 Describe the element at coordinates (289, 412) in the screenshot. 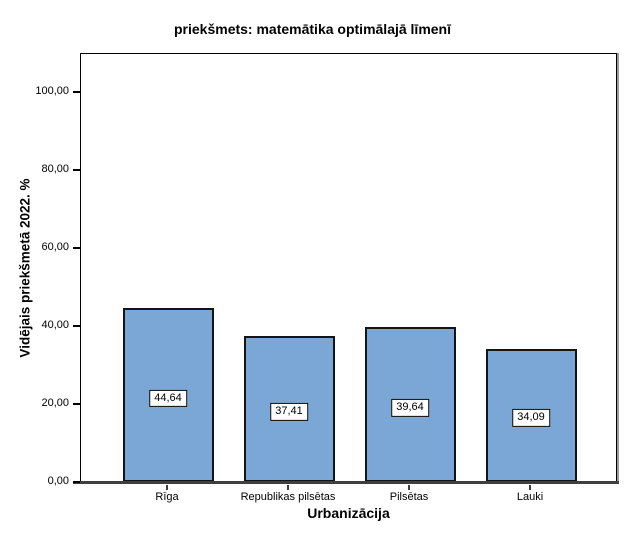

I see `bar-value-label: 37,41` at that location.